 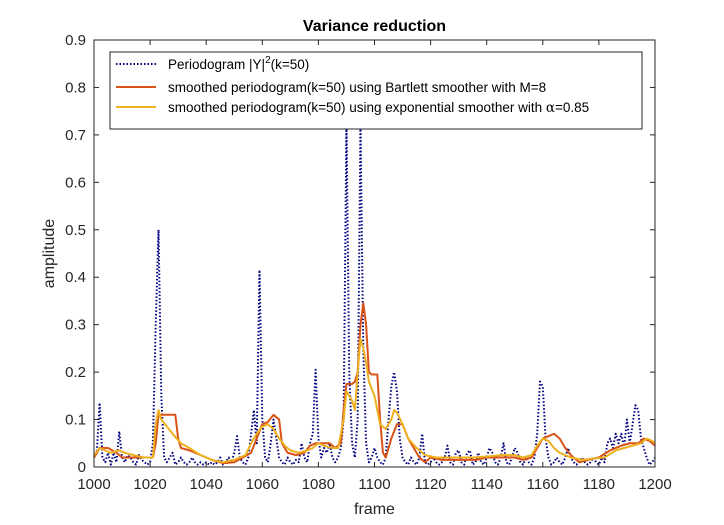 What do you see at coordinates (238, 63) in the screenshot?
I see `legend-entry-periodogram: Periodogram |Y|2(k=50)` at bounding box center [238, 63].